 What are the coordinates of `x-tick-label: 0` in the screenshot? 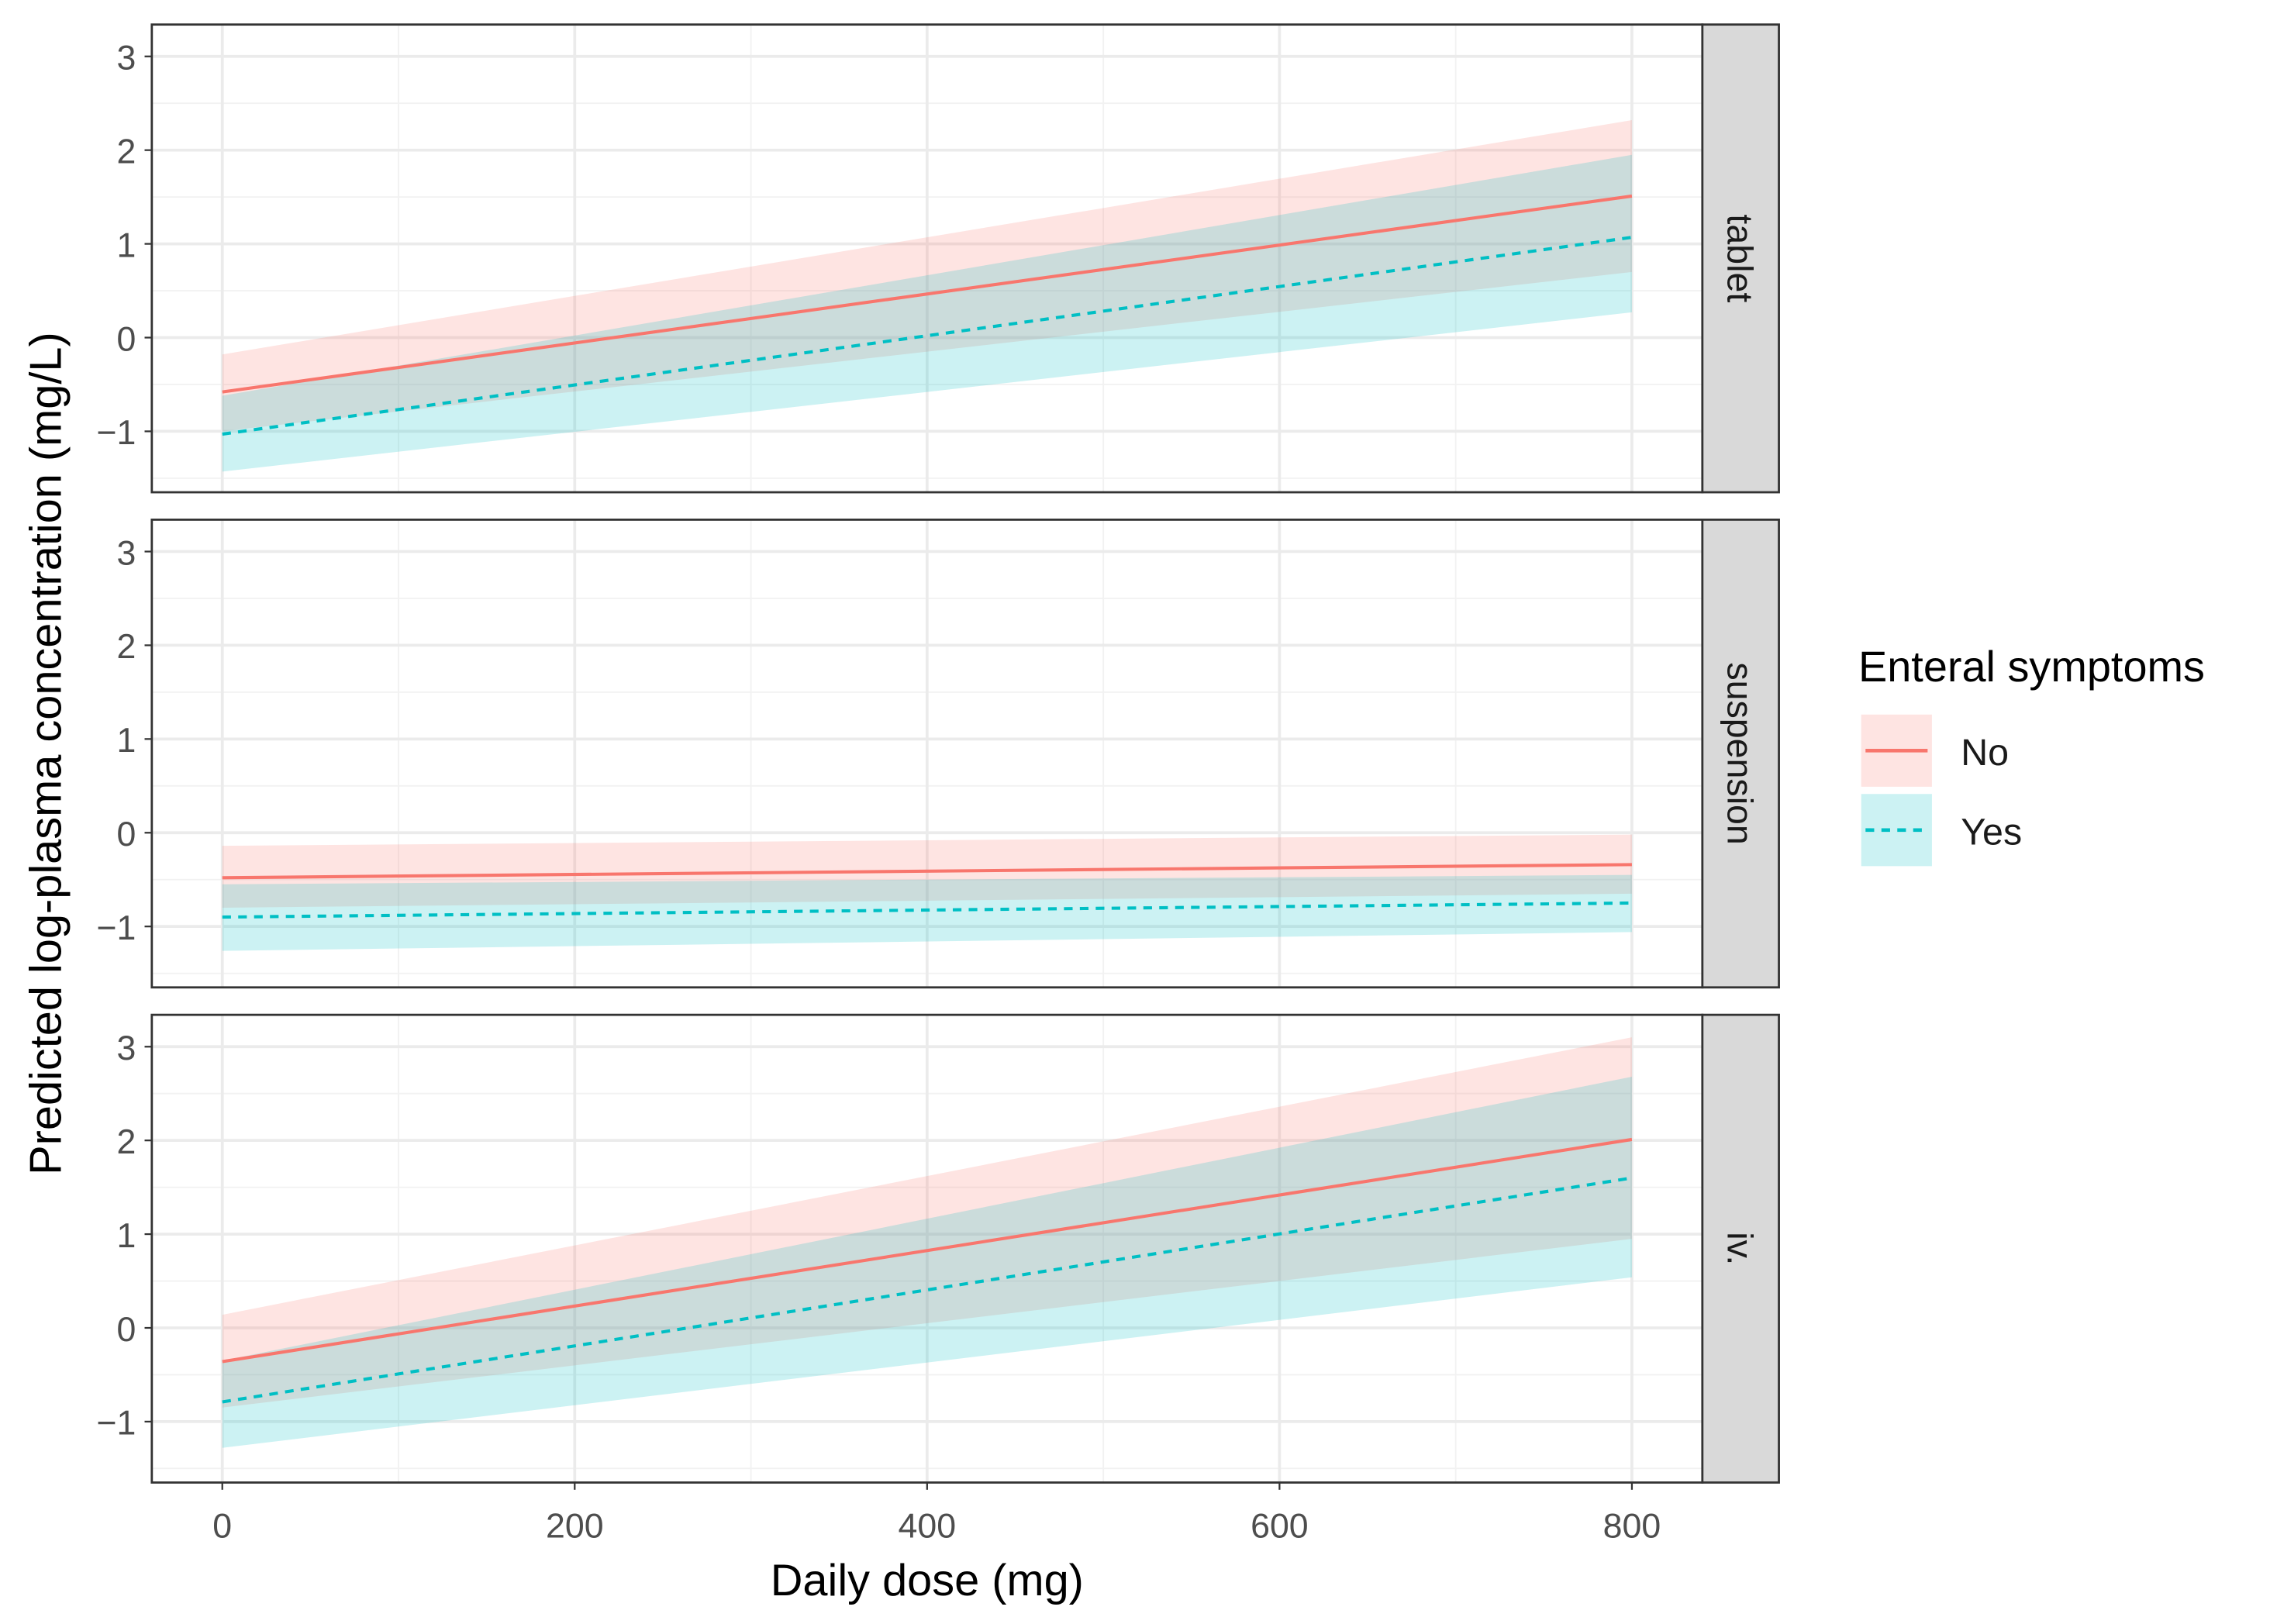 It's located at (222, 1526).